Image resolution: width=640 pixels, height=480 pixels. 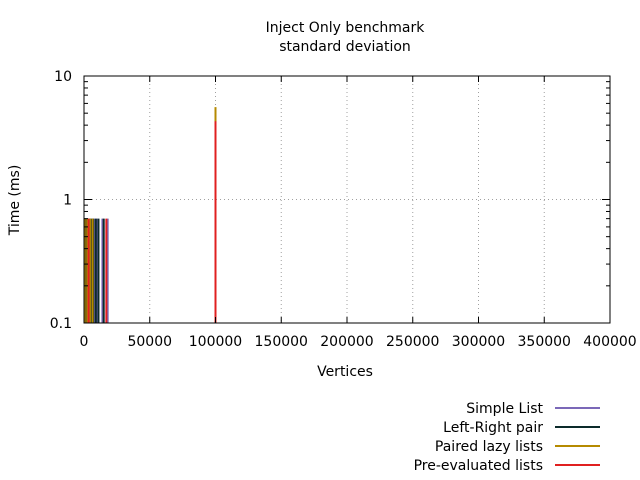 I want to click on x-tick-label: 0, so click(x=84, y=342).